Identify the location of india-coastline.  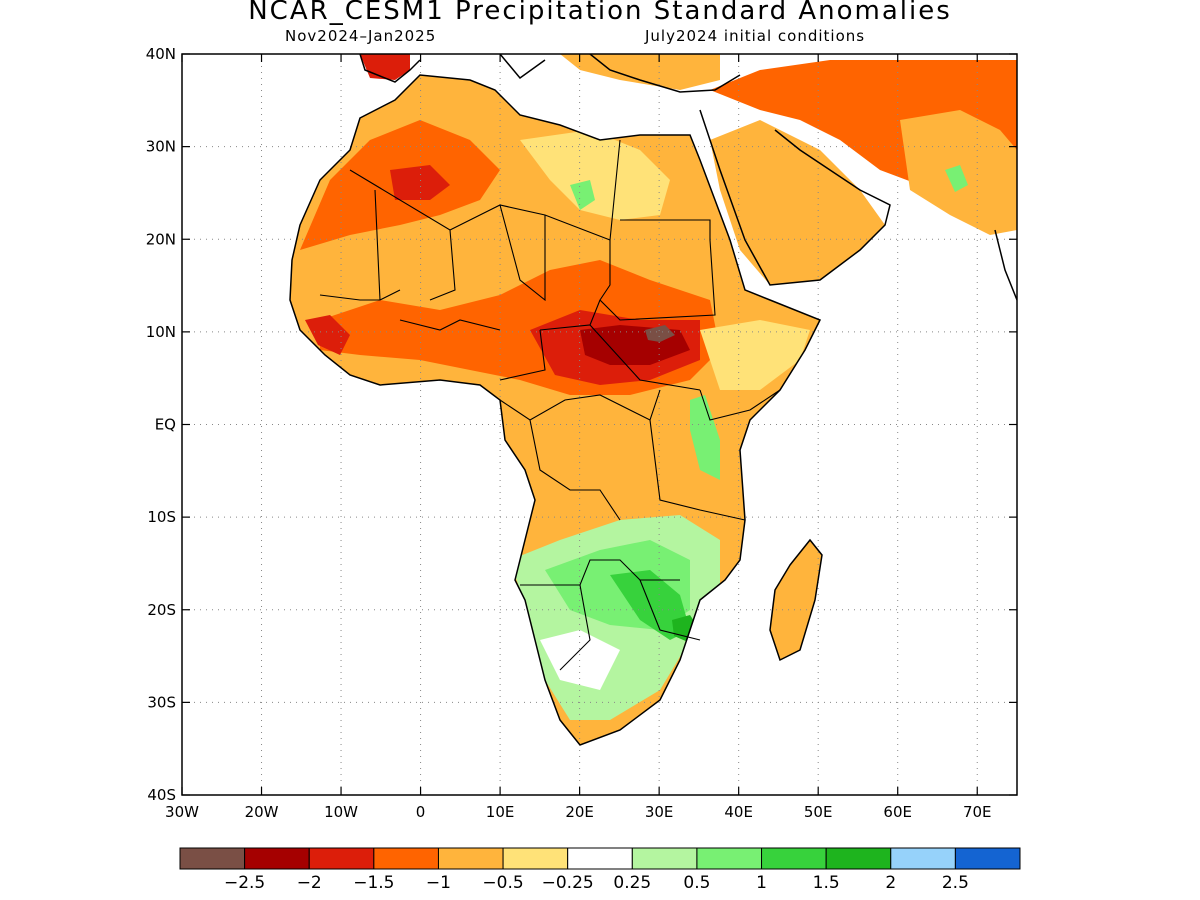
(1005, 265).